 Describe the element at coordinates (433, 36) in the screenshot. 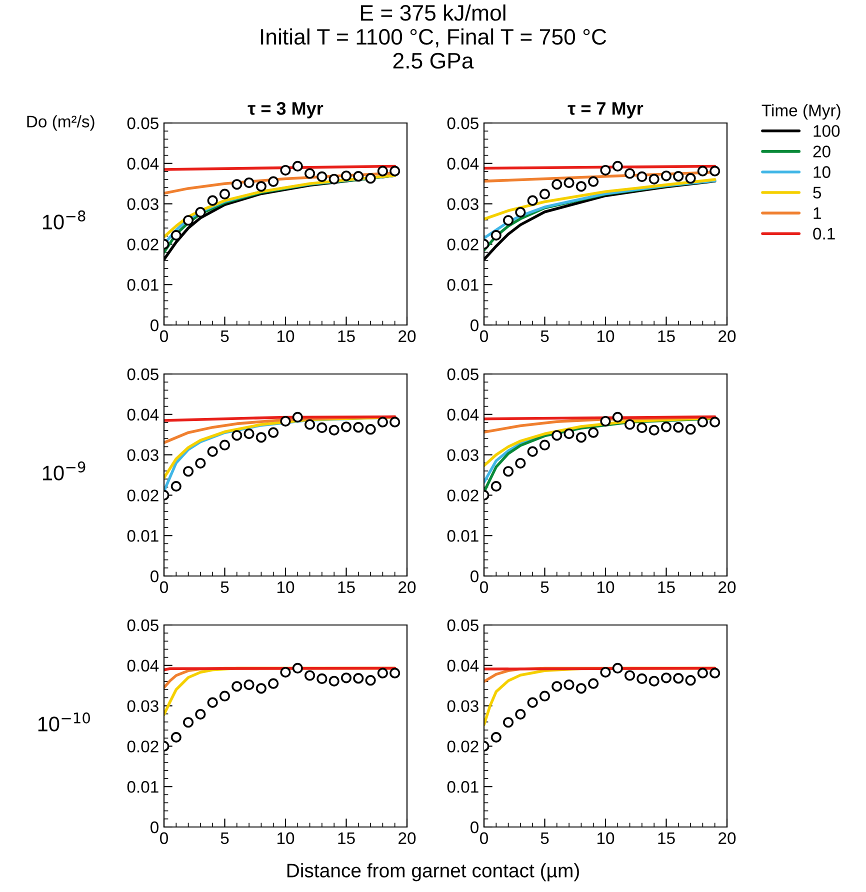

I see `text: E = 375 kJ/mol Initial T = 1100 °C, Final T = 750 °C 2.5 GPa` at that location.